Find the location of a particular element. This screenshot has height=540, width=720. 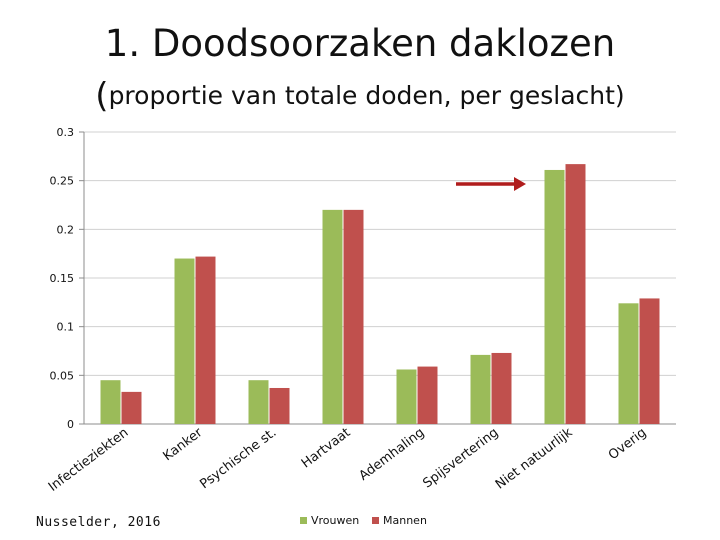

x-tick-label: Hartvaat is located at coordinates (326, 448).